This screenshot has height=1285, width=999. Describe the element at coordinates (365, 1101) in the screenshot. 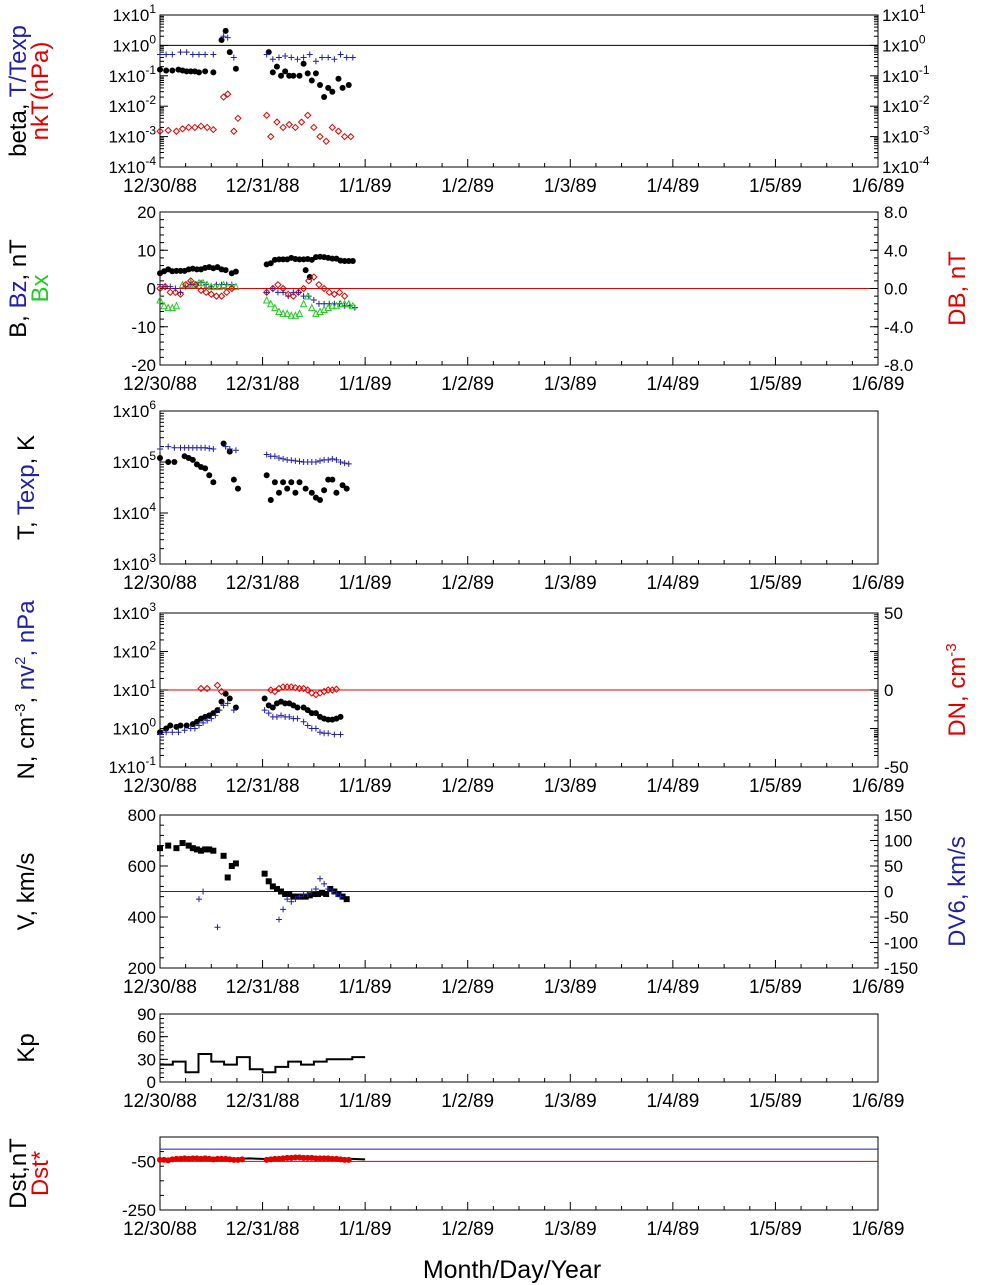

I see `x-tick-label: 1/1/89` at that location.